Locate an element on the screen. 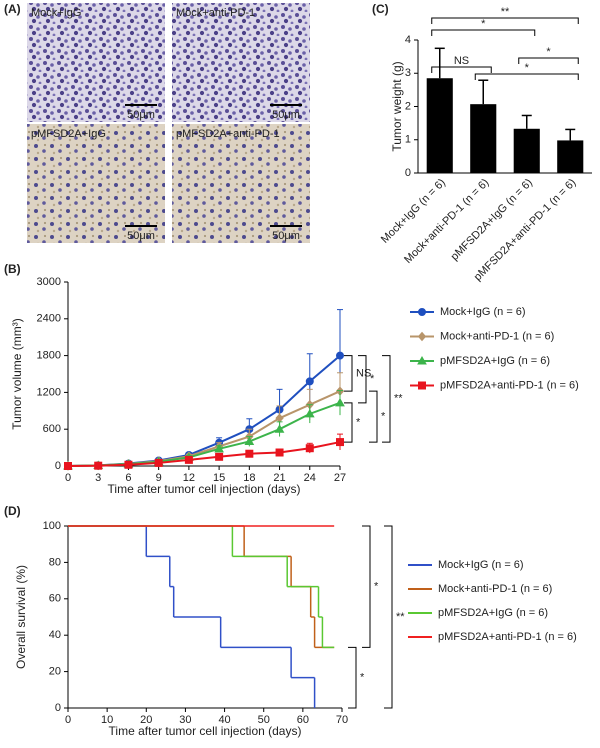 The image size is (600, 748). panel-label: (D) is located at coordinates (12, 511).